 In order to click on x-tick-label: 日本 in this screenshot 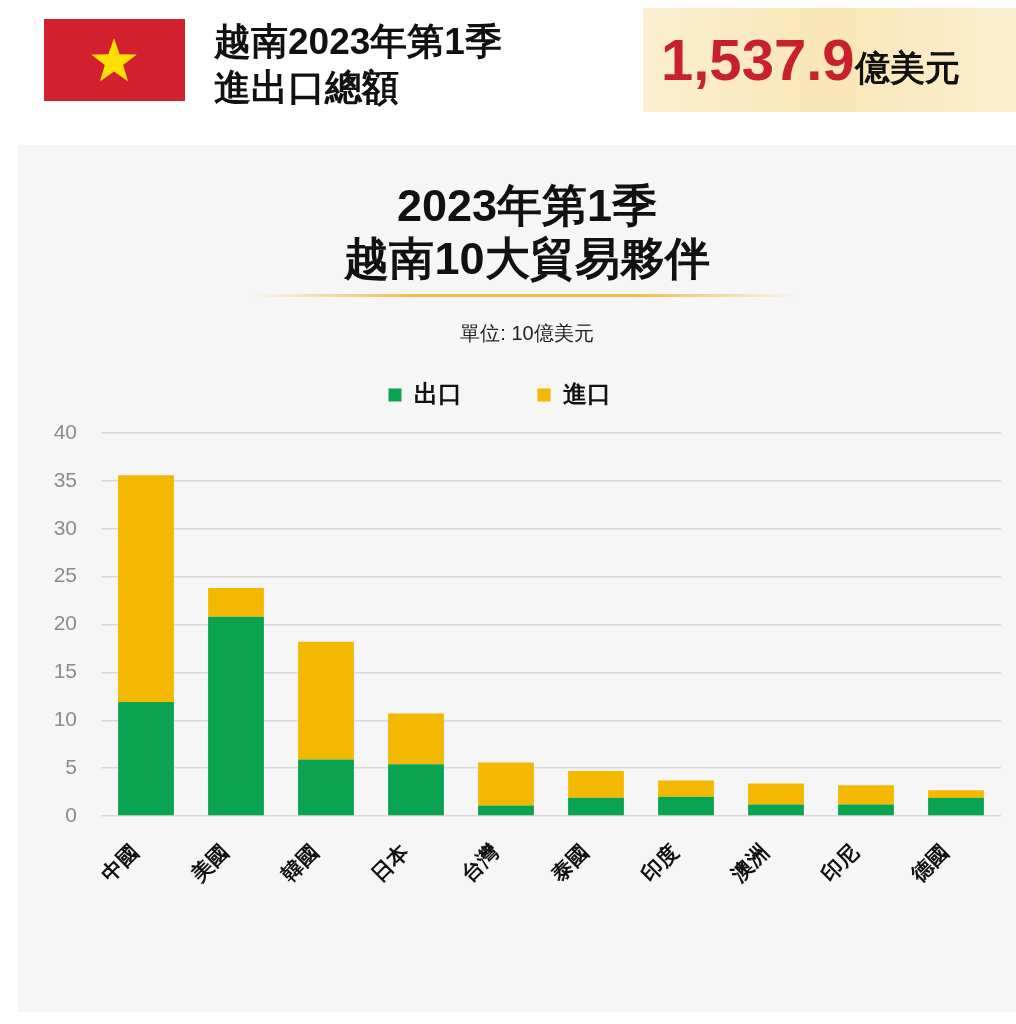, I will do `click(390, 862)`.